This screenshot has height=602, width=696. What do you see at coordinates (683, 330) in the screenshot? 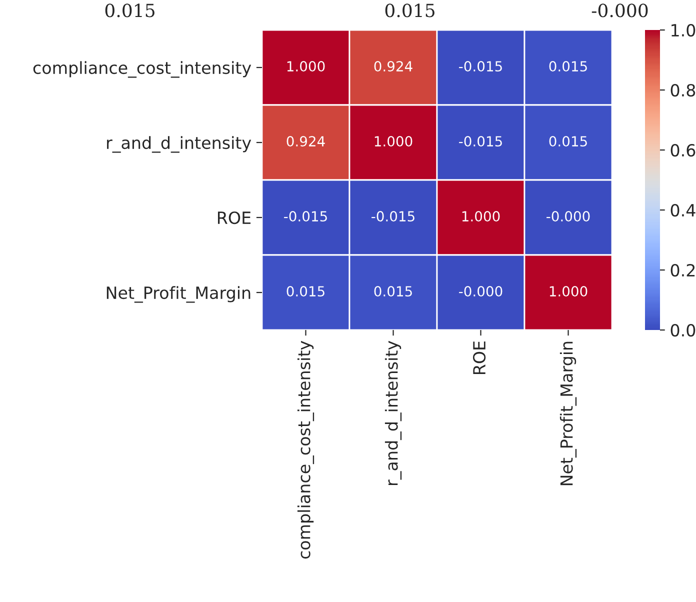
I see `color-bar-label: 0.0` at bounding box center [683, 330].